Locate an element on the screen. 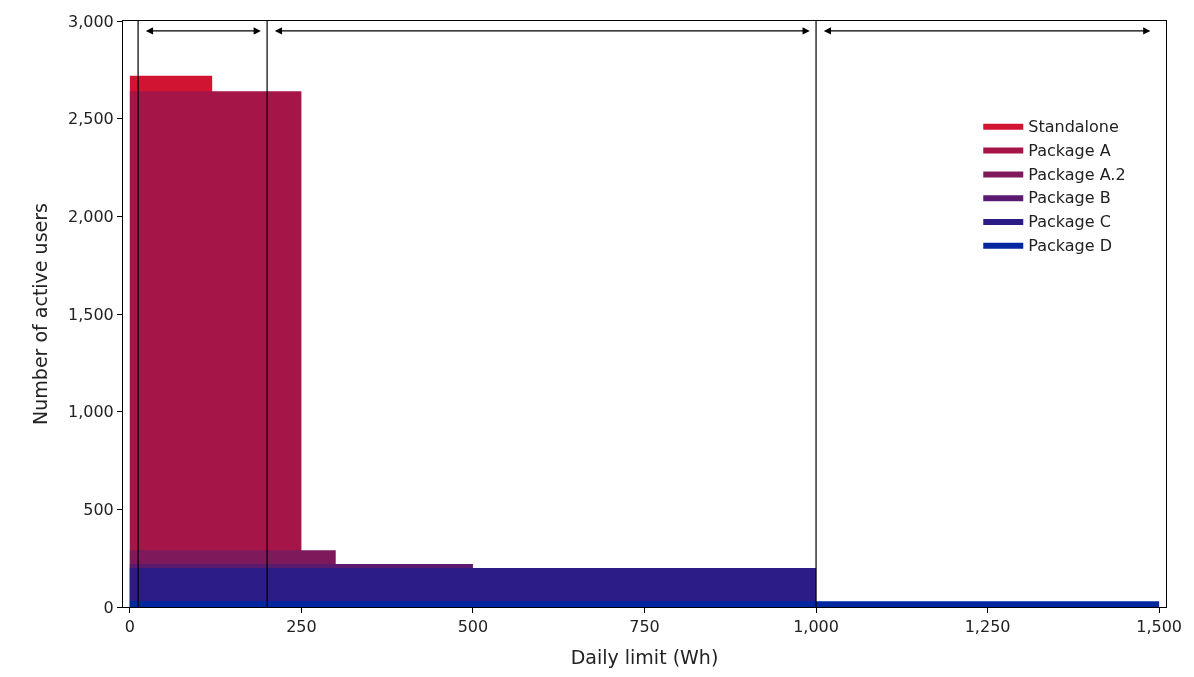 The height and width of the screenshot is (677, 1194). y-axis-title: Number of active users is located at coordinates (39, 314).